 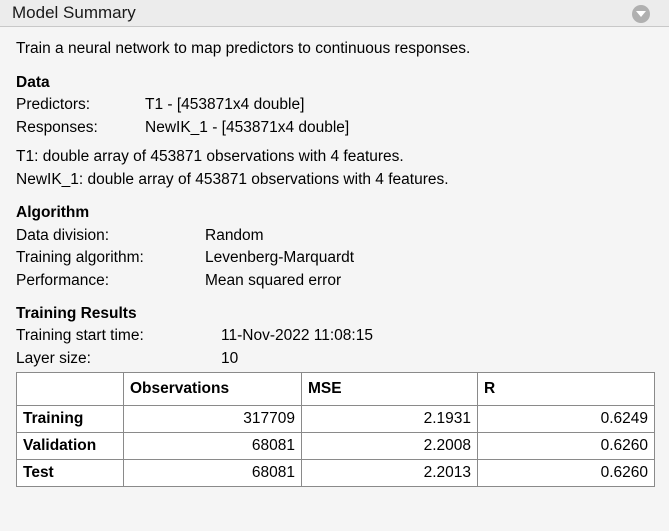 What do you see at coordinates (212, 419) in the screenshot?
I see `observations-cell: 317709` at bounding box center [212, 419].